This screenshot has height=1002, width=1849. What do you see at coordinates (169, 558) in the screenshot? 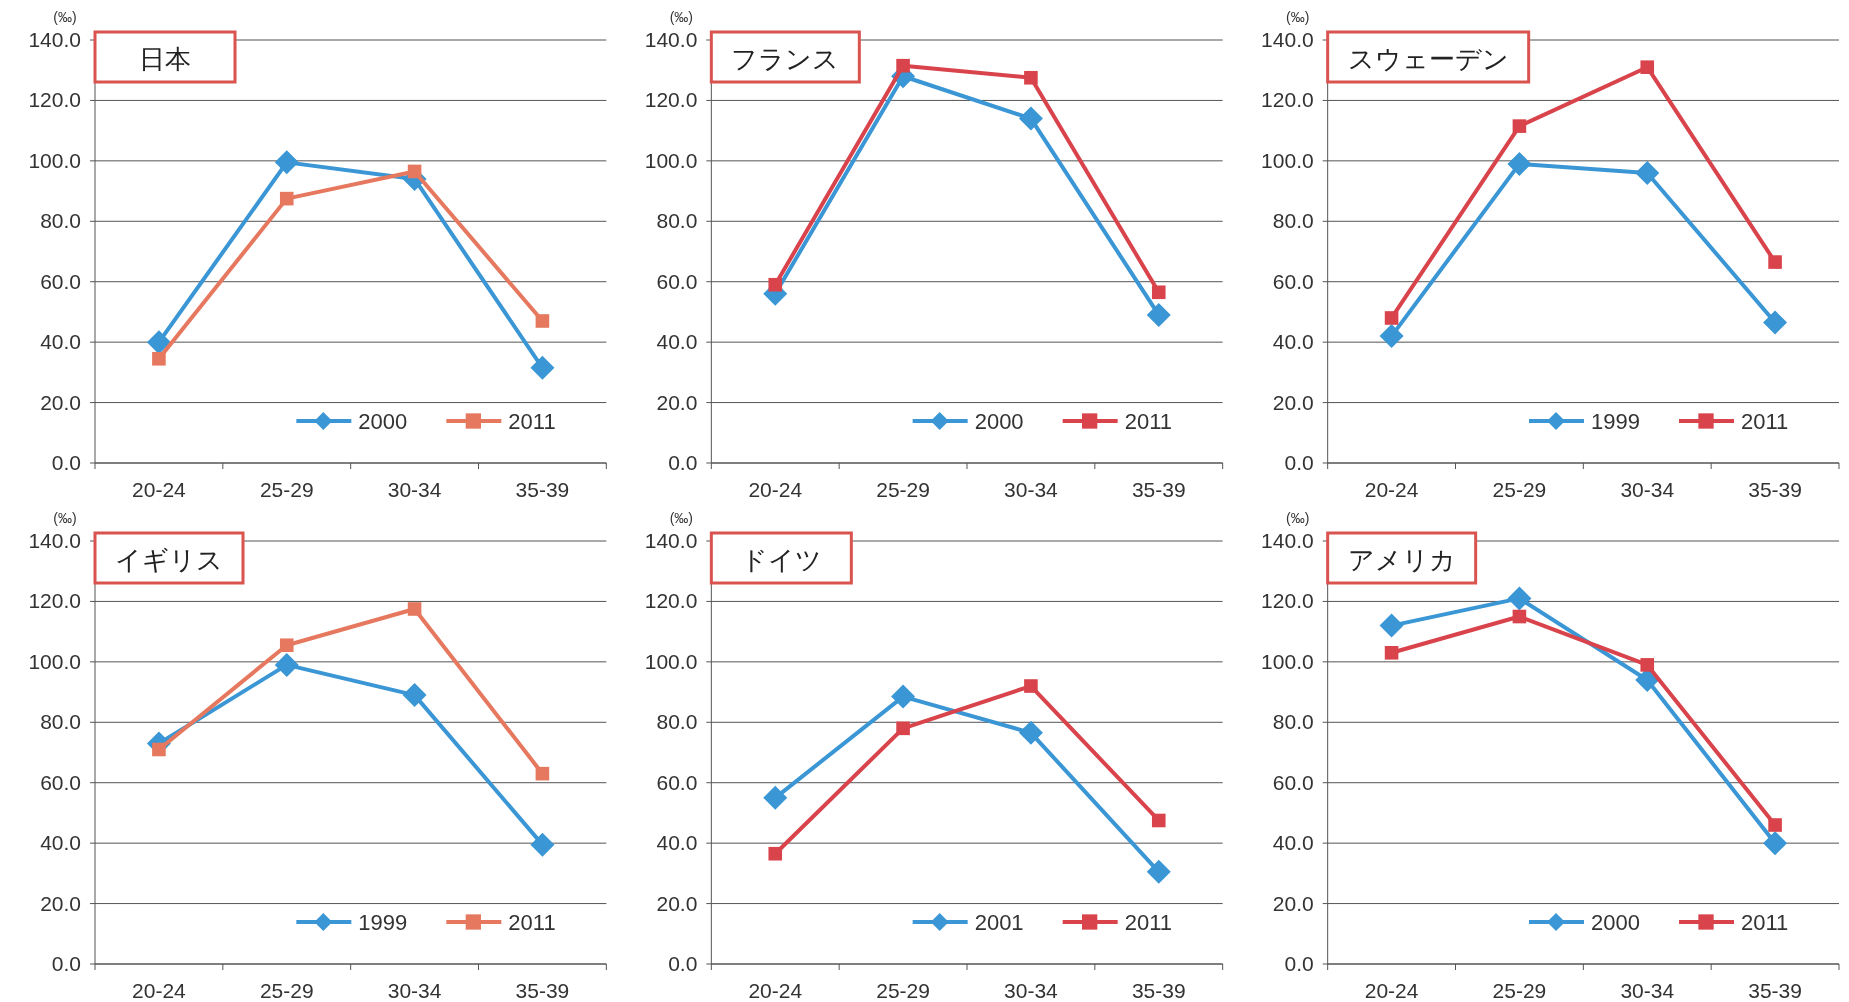
I see `title-frame: イギリス` at bounding box center [169, 558].